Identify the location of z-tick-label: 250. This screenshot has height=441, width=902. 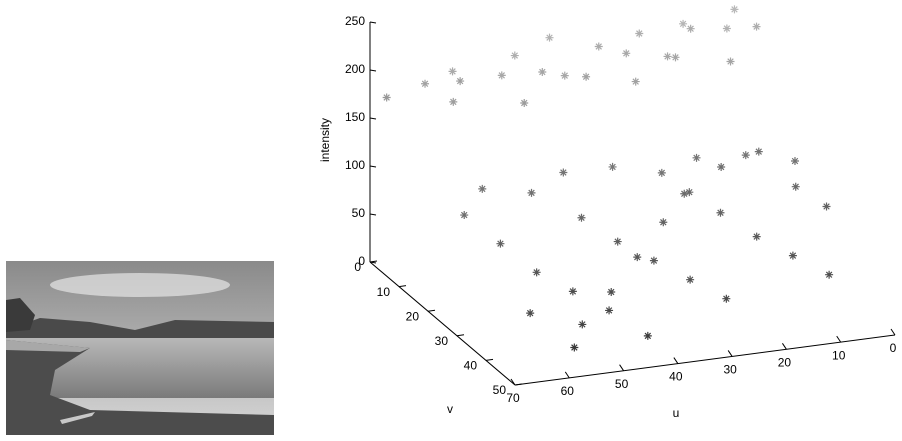
(355, 21).